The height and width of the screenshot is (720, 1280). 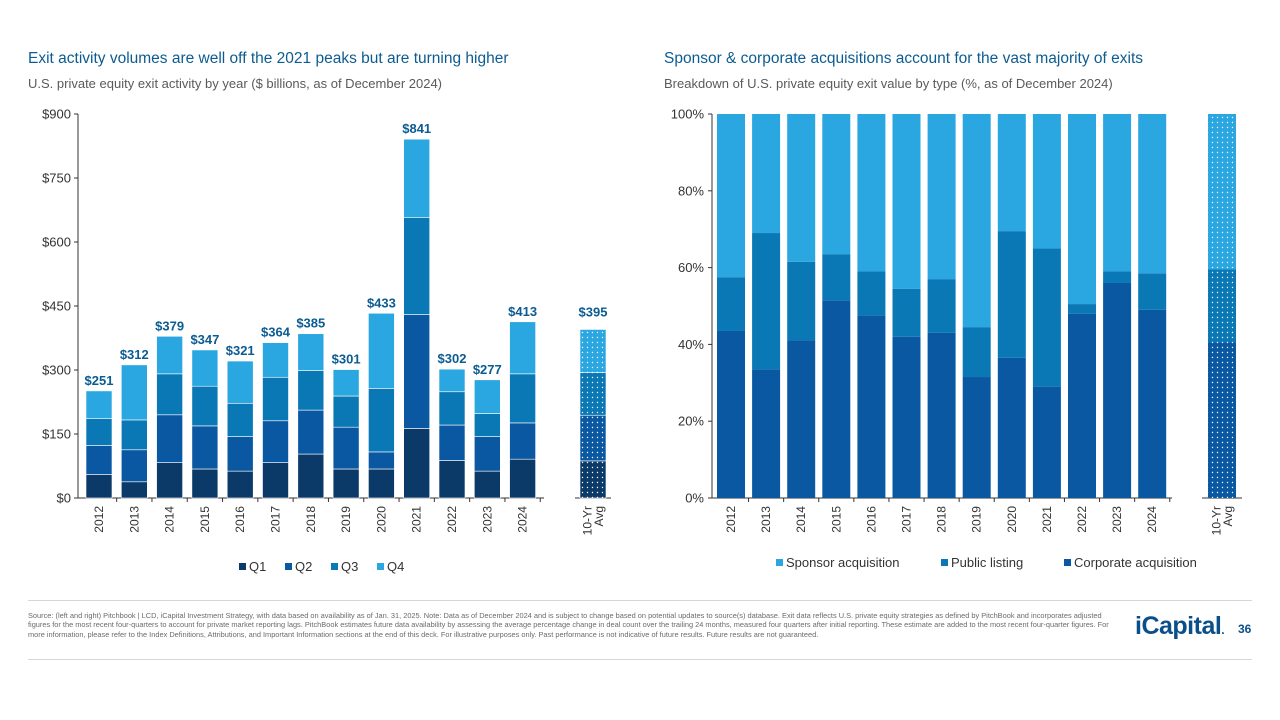 What do you see at coordinates (836, 519) in the screenshot?
I see `right-x-tick-label: 2015` at bounding box center [836, 519].